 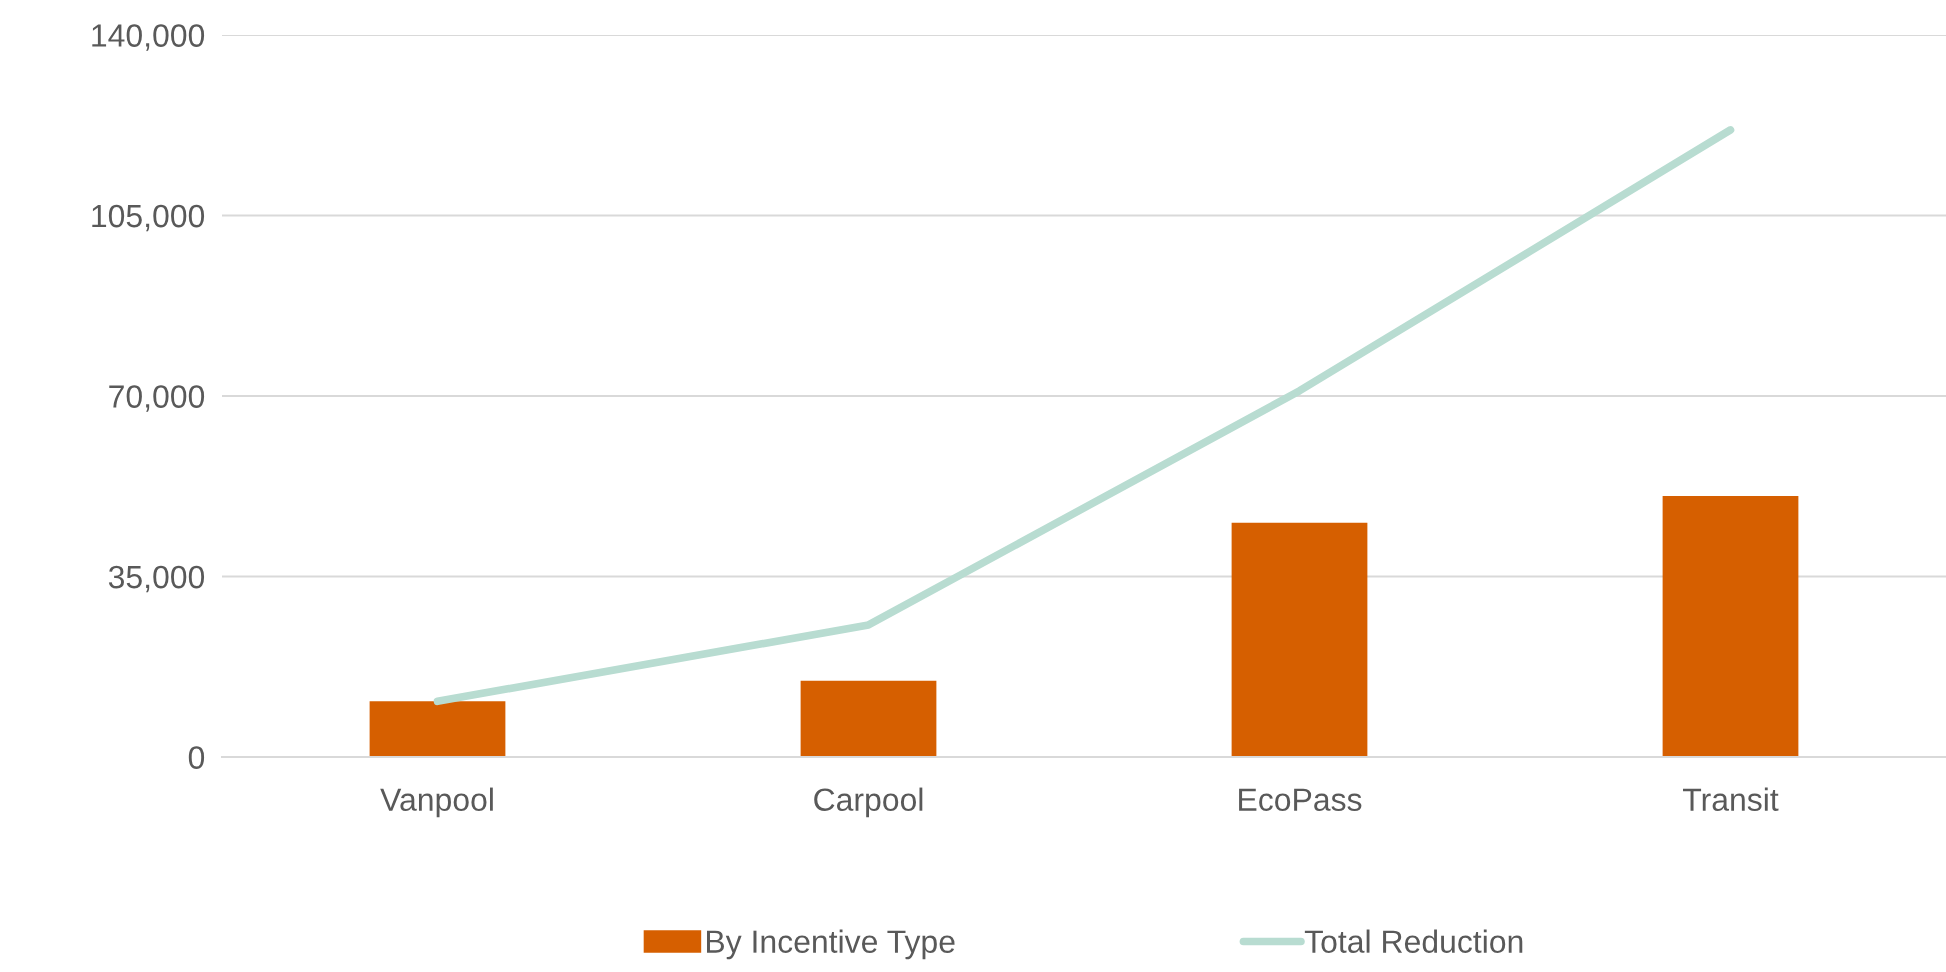 I want to click on x-tick-label: Carpool, so click(x=868, y=802).